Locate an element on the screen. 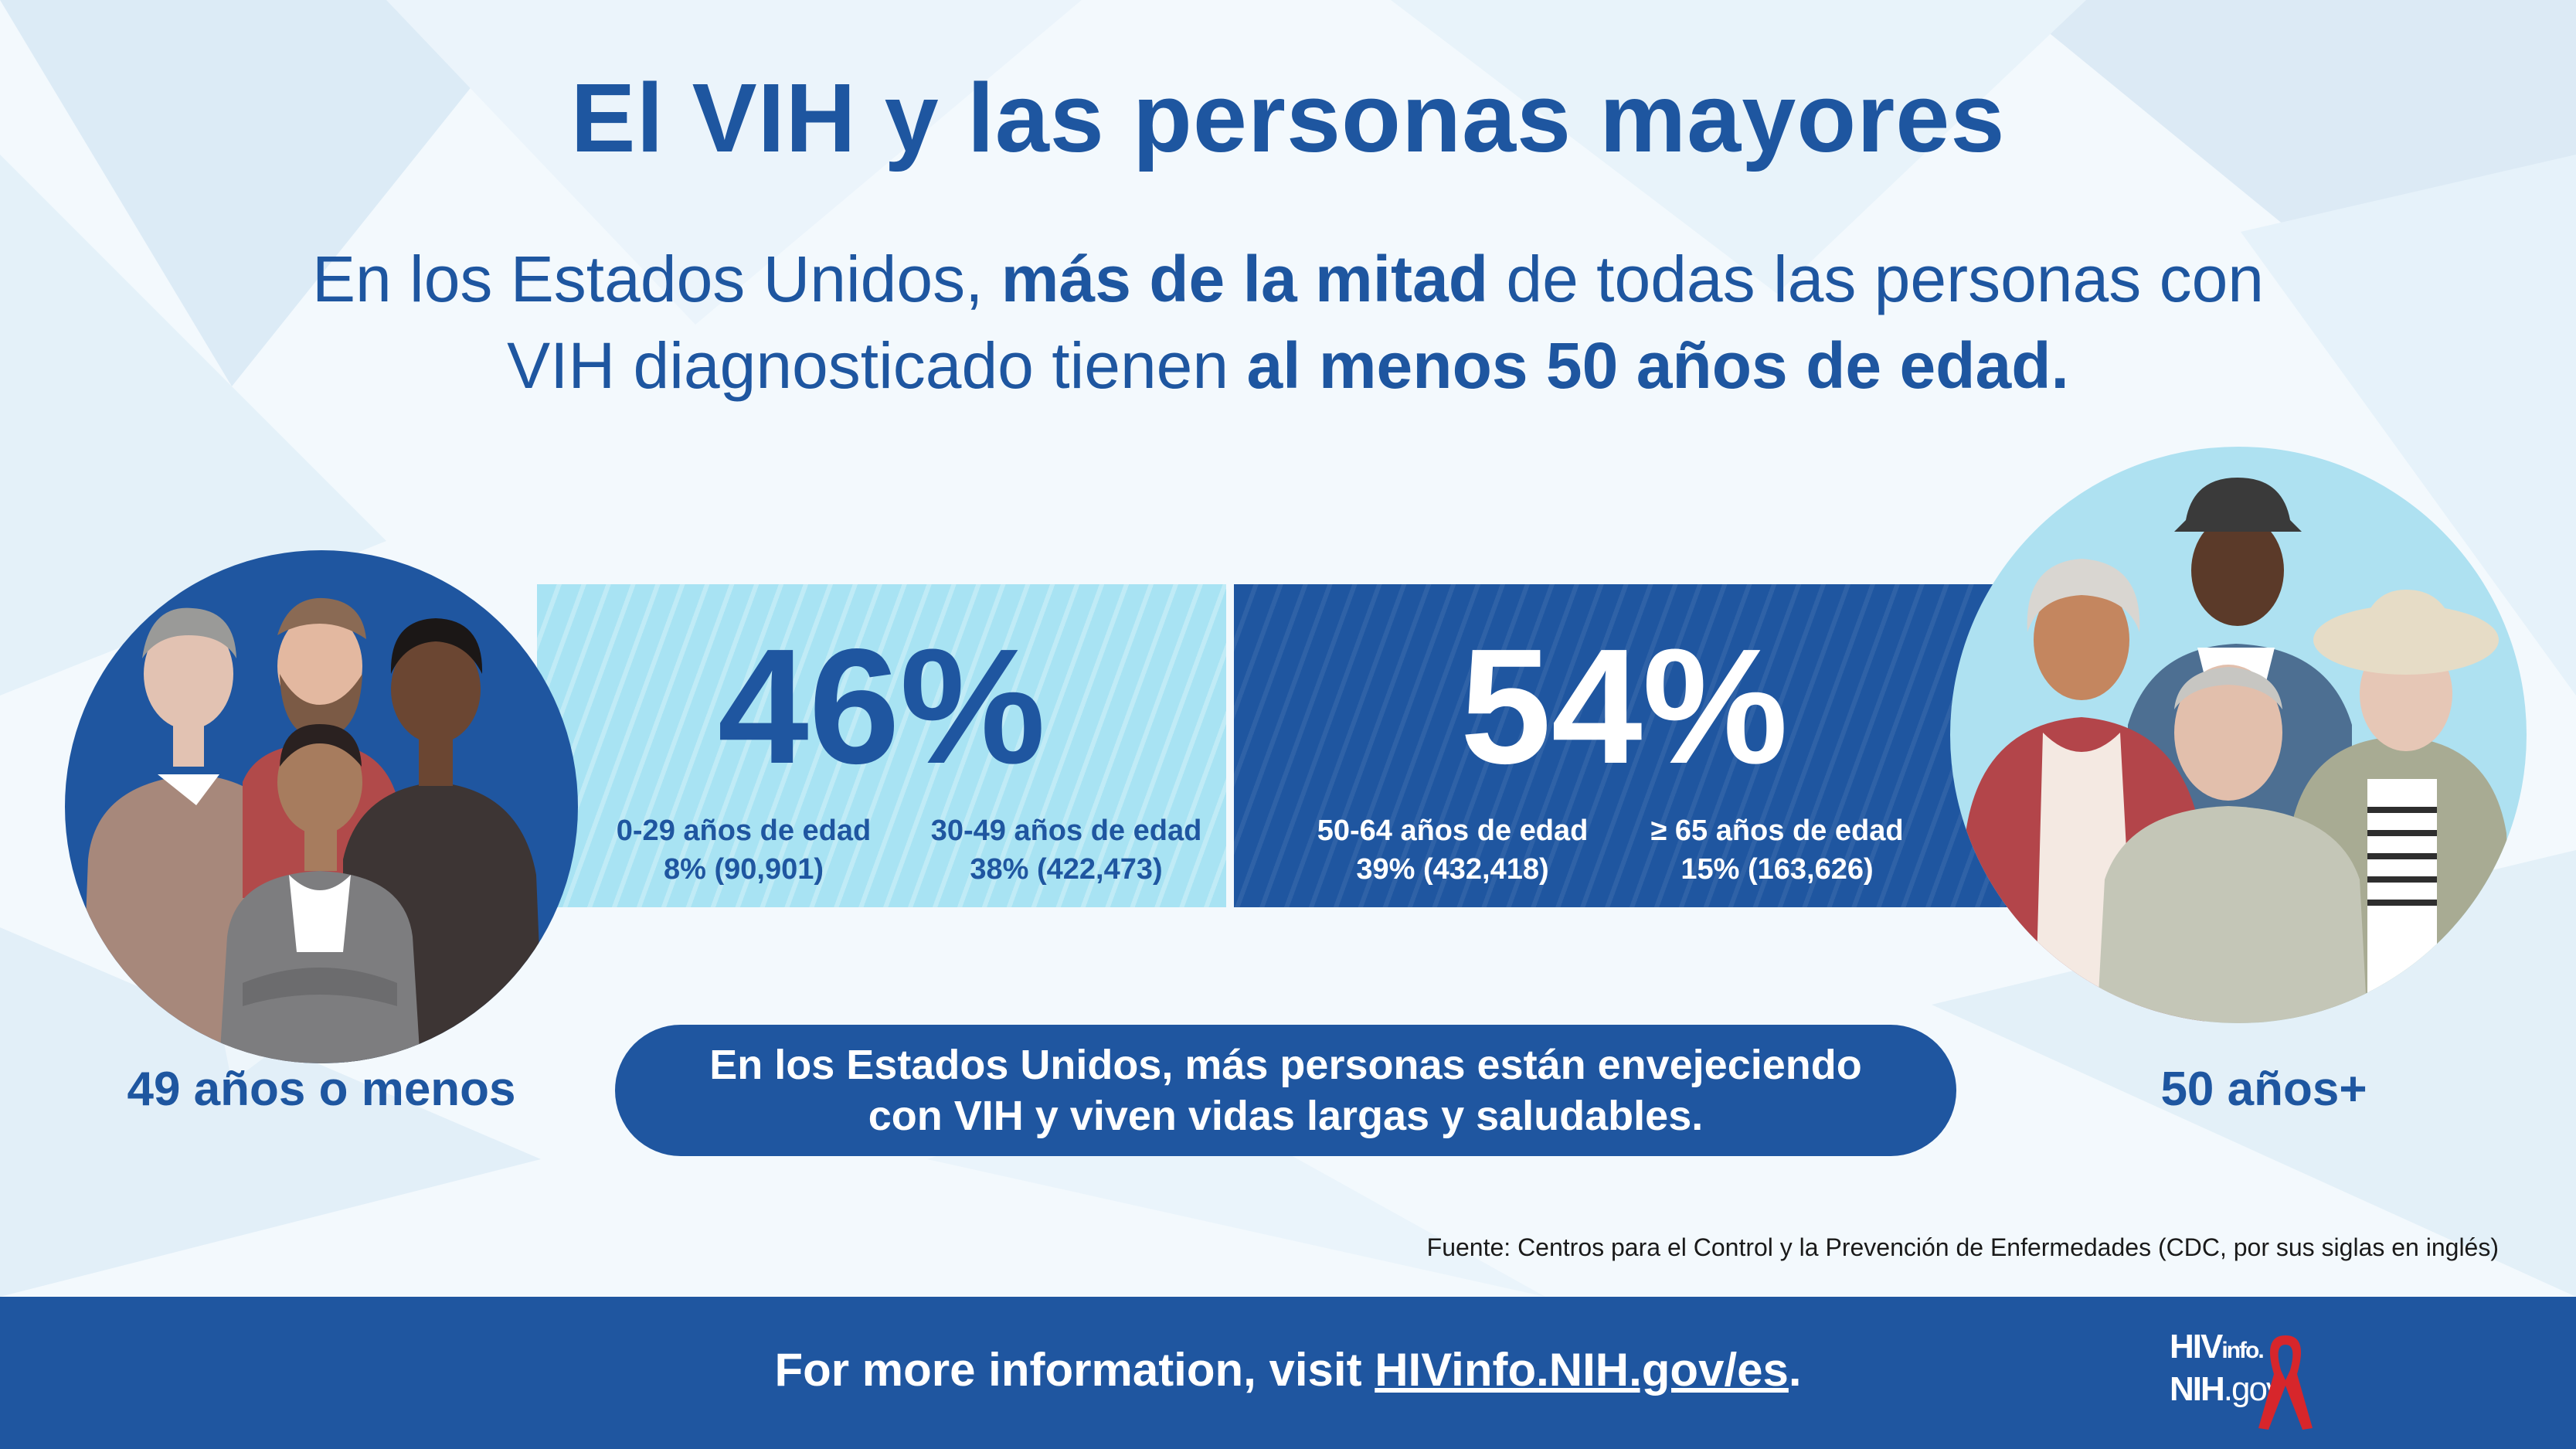 The height and width of the screenshot is (1449, 2576). footer-bar is located at coordinates (1288, 1373).